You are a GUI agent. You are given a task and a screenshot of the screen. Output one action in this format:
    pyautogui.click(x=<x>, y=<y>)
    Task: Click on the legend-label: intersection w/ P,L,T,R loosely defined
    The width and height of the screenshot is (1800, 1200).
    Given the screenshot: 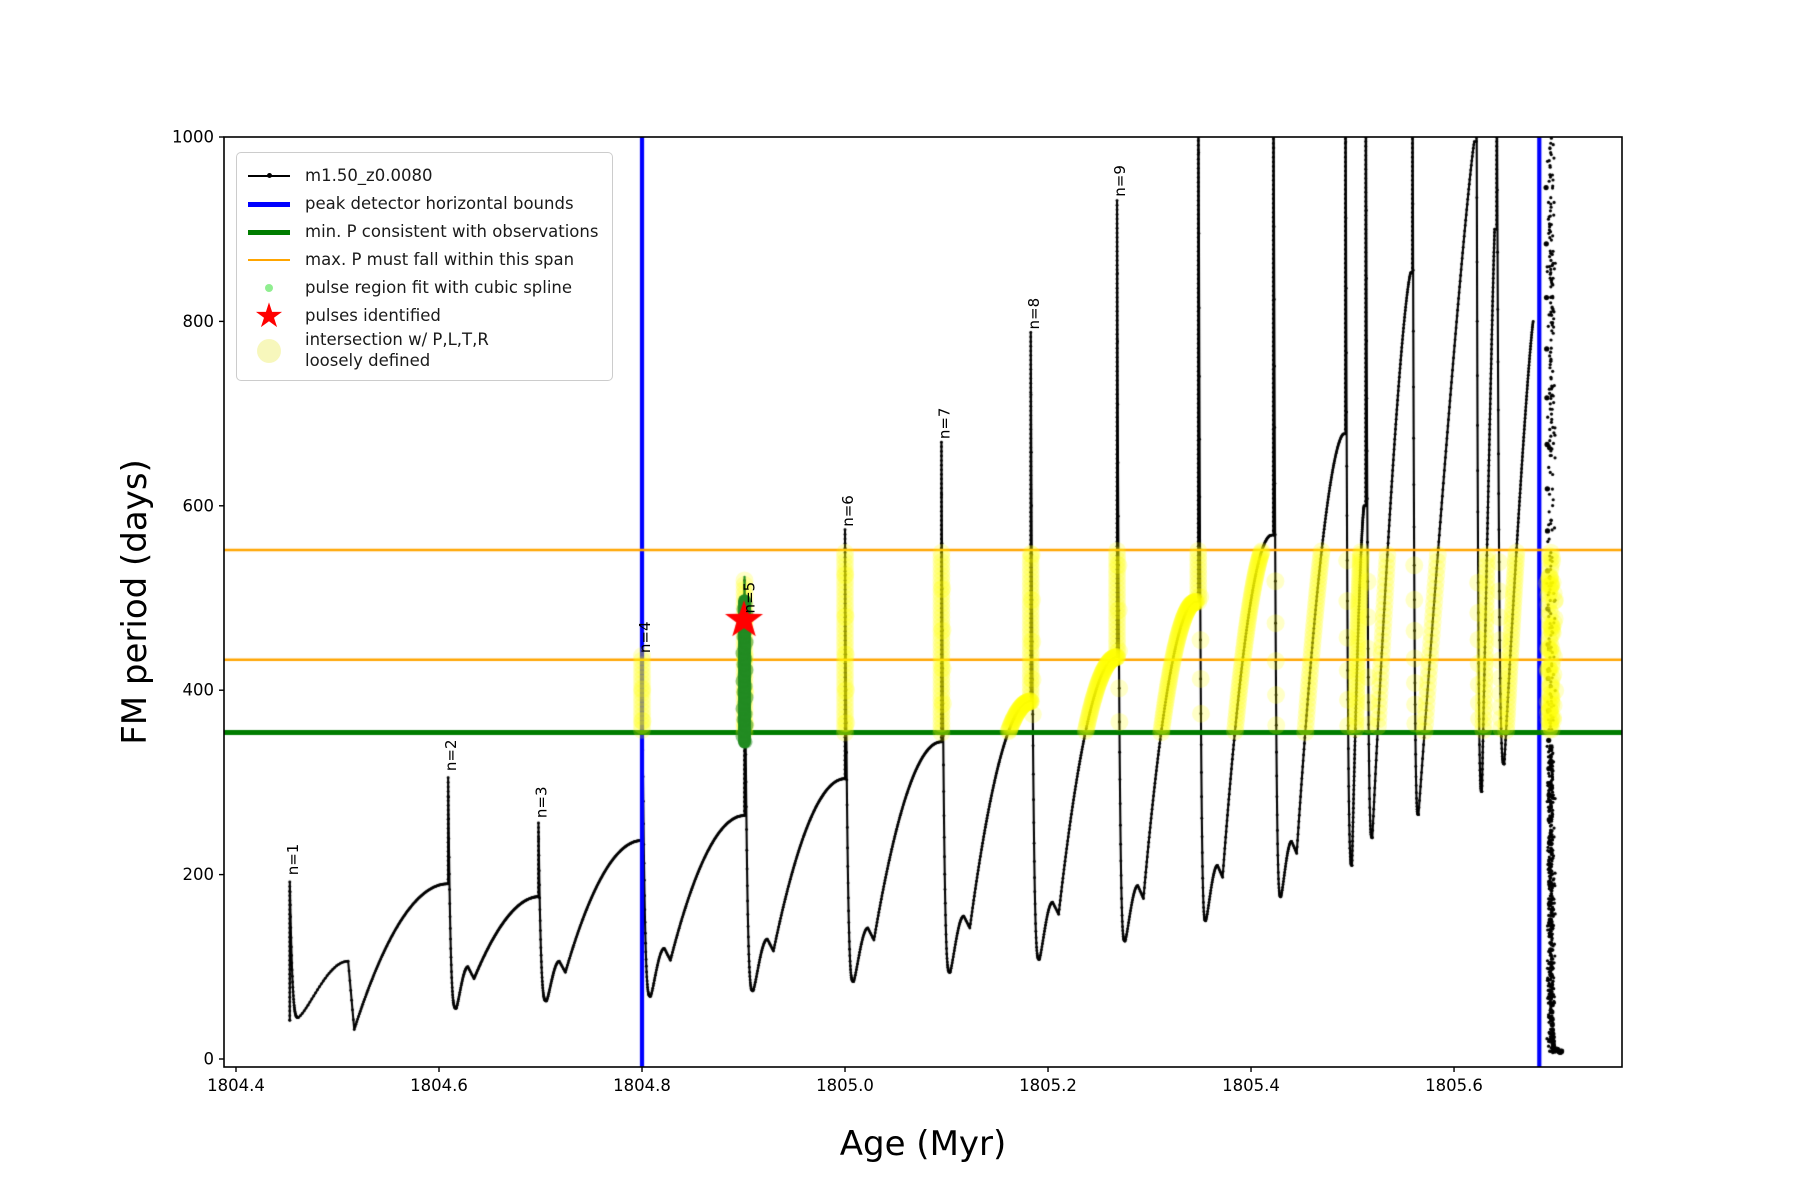 What is the action you would take?
    pyautogui.click(x=397, y=350)
    